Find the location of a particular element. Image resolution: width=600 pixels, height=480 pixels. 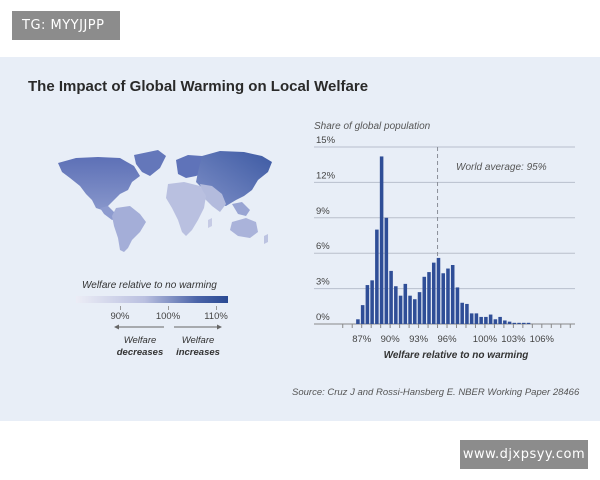

south-america-shape is located at coordinates (129, 229).